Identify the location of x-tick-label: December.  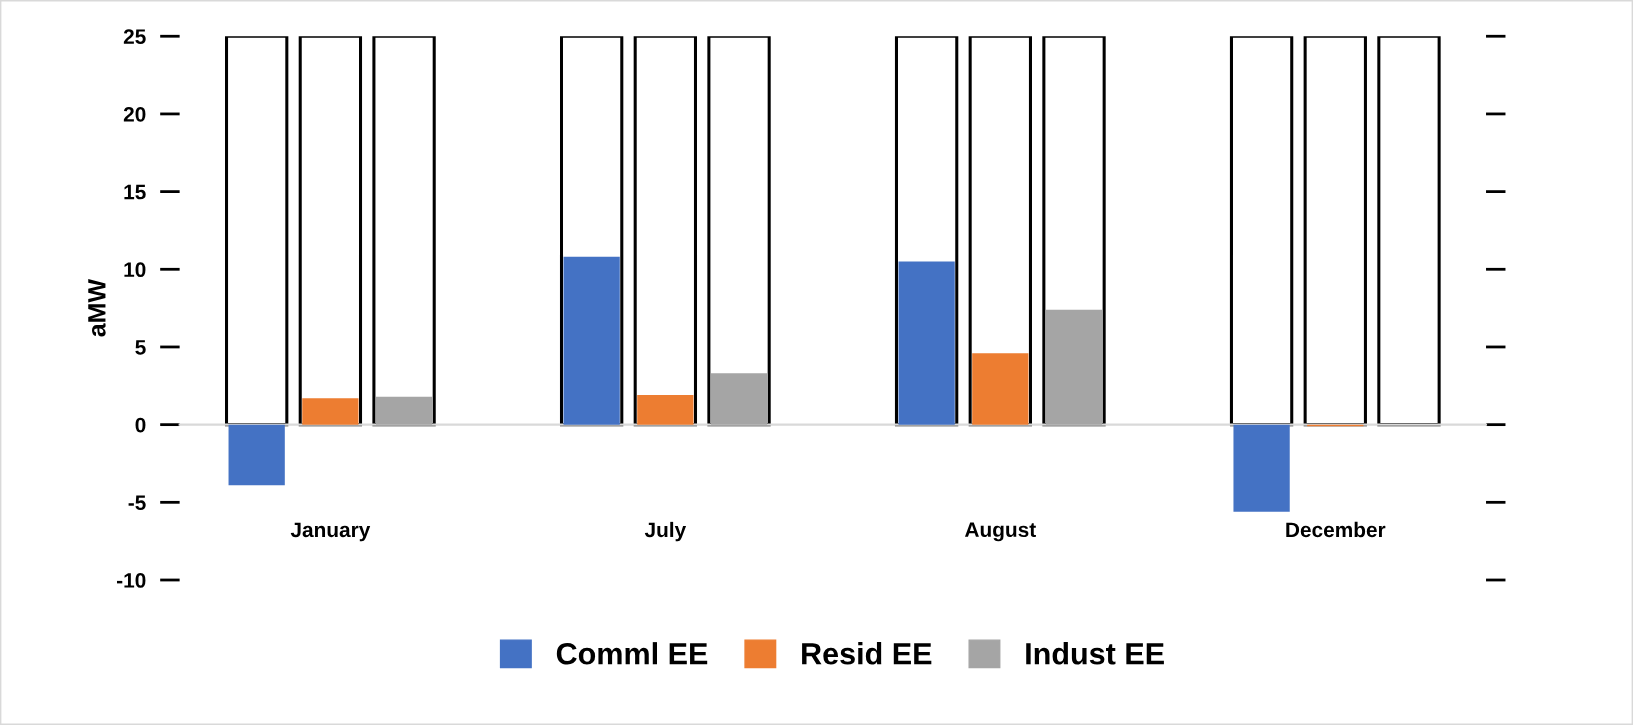
(1336, 529).